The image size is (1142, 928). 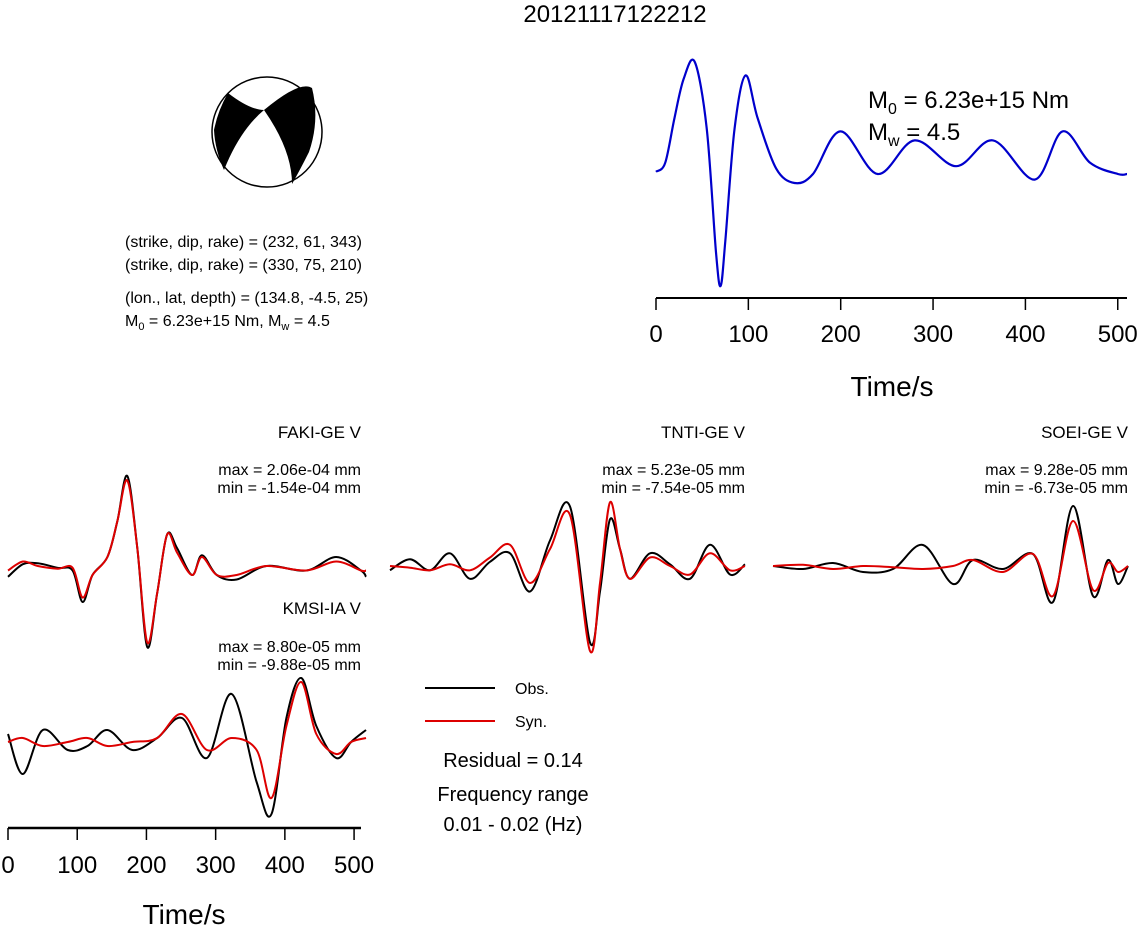 I want to click on mechanism-moment: M0 = 6.23e+15 Nm, Mw = 4.5, so click(x=227, y=323).